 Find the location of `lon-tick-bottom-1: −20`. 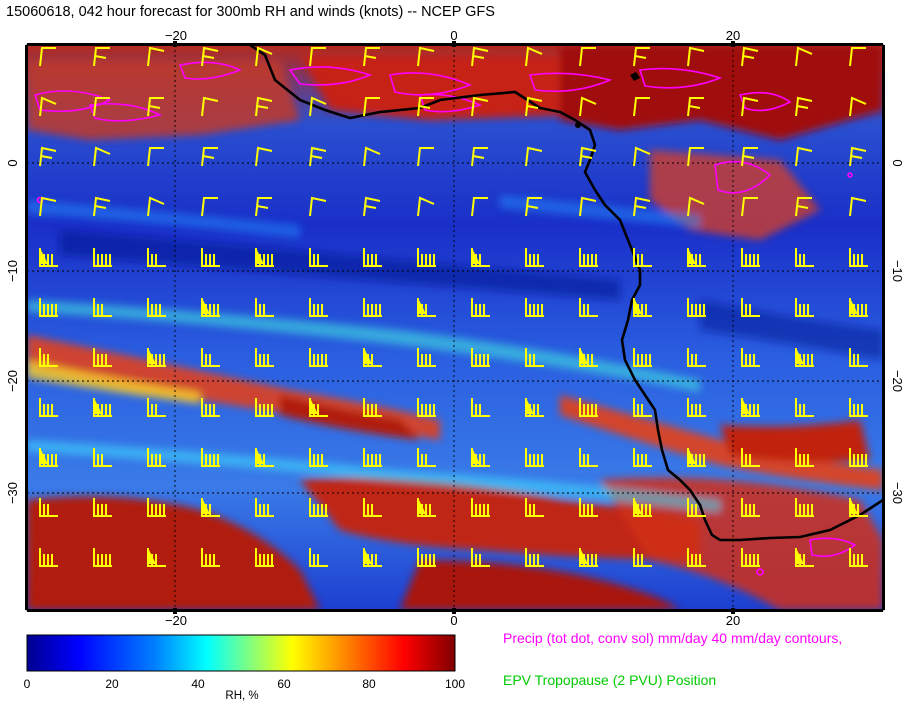

lon-tick-bottom-1: −20 is located at coordinates (176, 619).